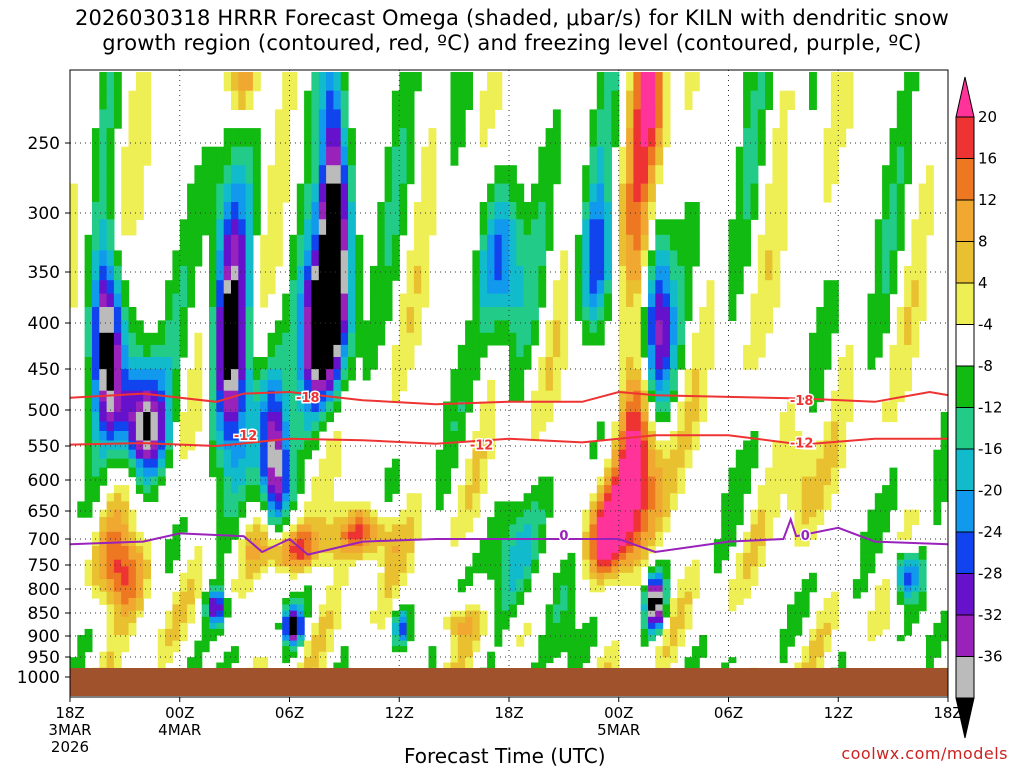  Describe the element at coordinates (990, 449) in the screenshot. I see `colorbar-label: -16` at that location.